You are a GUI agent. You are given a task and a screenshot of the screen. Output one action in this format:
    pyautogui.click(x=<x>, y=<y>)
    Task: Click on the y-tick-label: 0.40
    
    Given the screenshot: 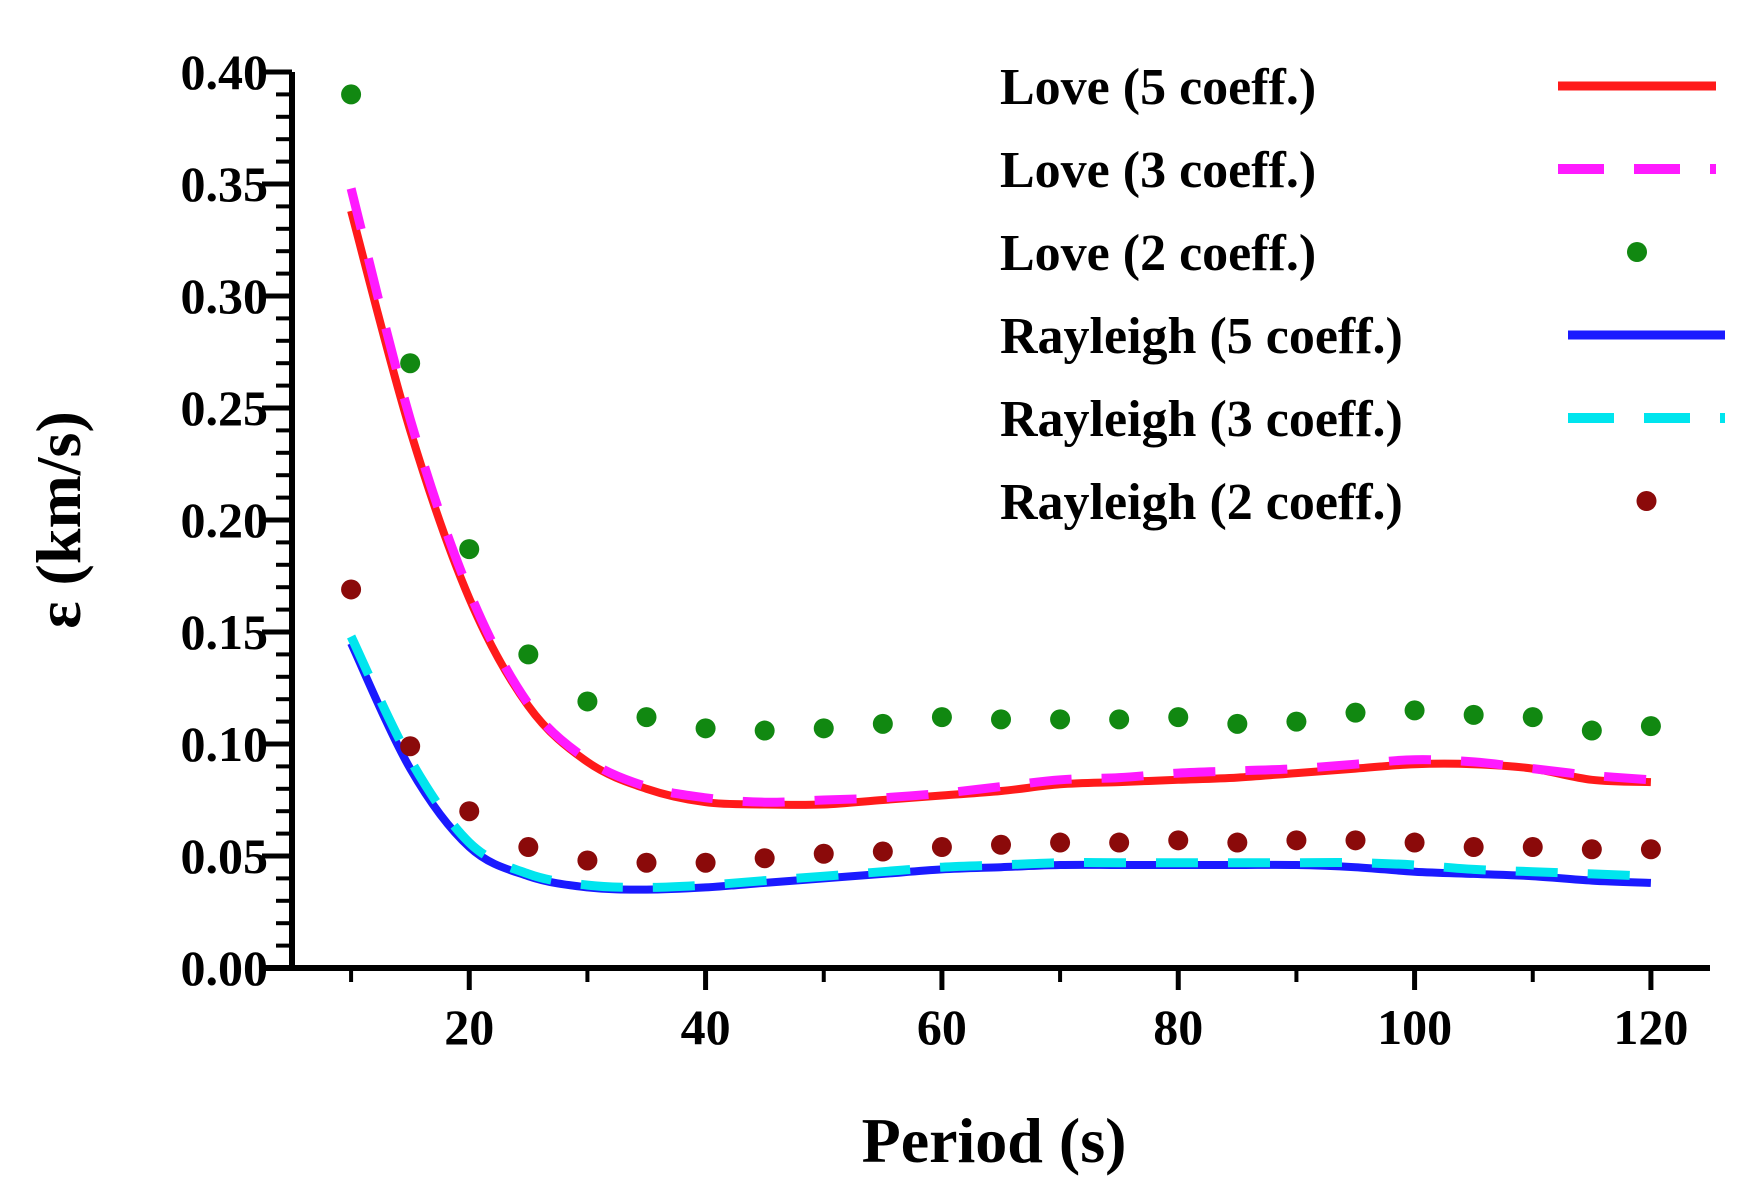 What is the action you would take?
    pyautogui.click(x=225, y=72)
    